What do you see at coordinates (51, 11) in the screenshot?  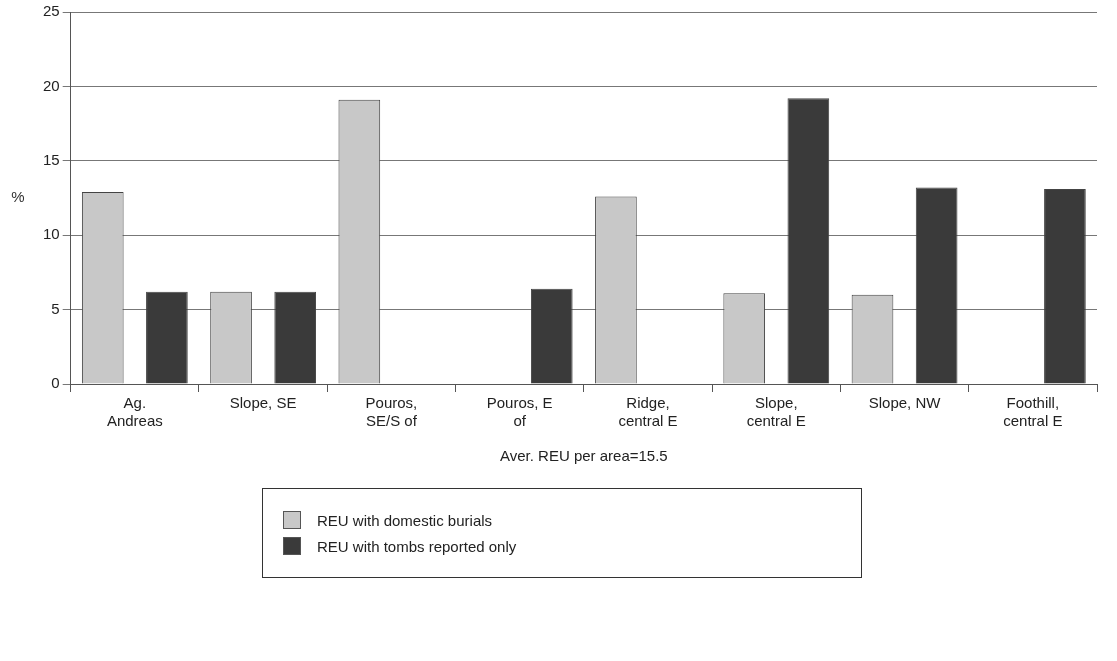 I see `y-tick-label: 25` at bounding box center [51, 11].